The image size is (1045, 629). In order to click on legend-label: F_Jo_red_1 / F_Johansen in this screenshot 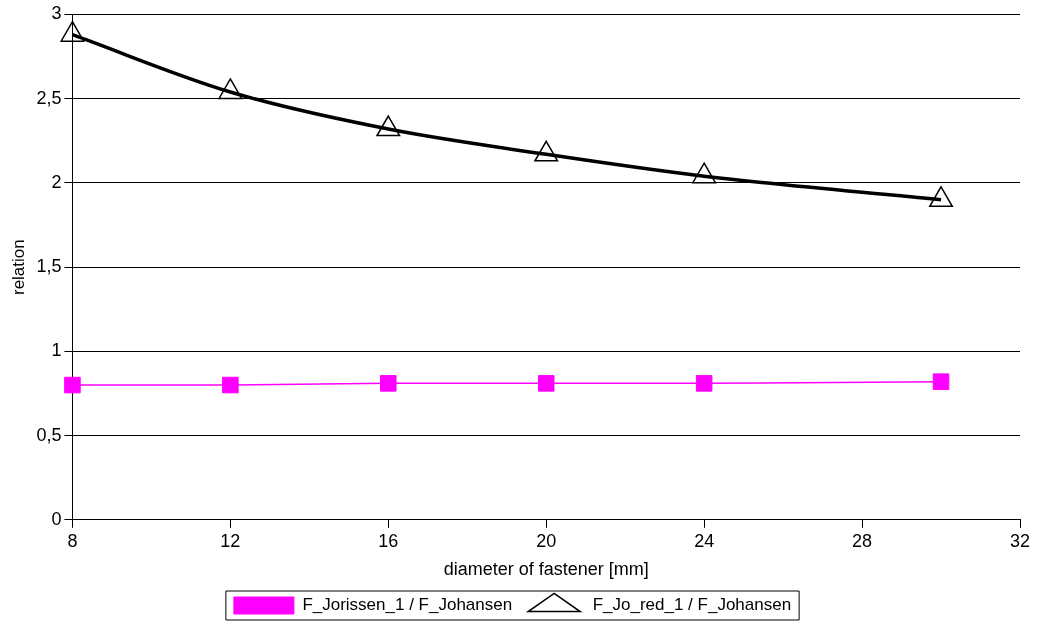, I will do `click(692, 605)`.